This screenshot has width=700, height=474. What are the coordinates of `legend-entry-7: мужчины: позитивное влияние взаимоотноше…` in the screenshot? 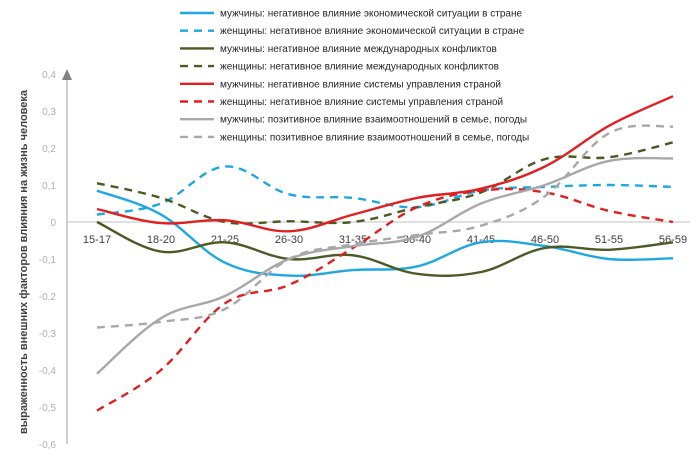 It's located at (373, 120).